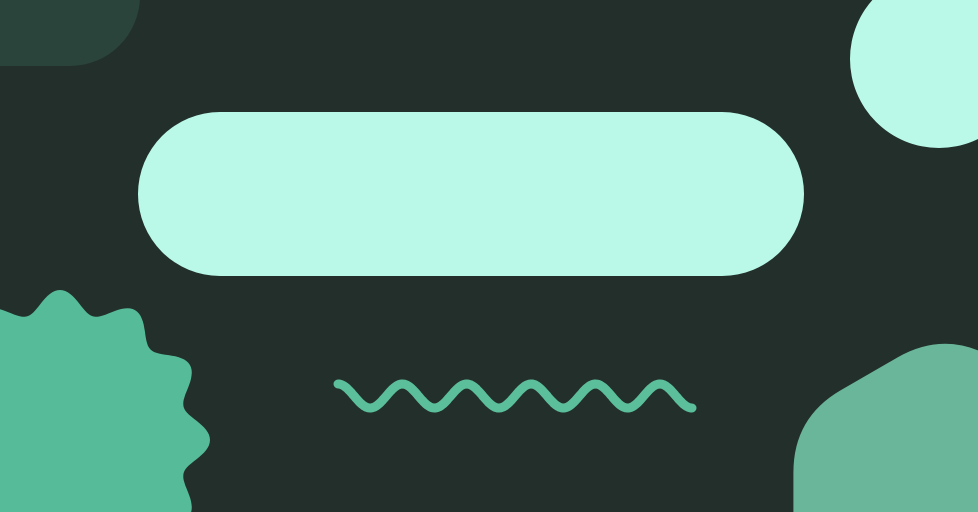 The width and height of the screenshot is (978, 512). Describe the element at coordinates (515, 396) in the screenshot. I see `squiggle-shape` at that location.